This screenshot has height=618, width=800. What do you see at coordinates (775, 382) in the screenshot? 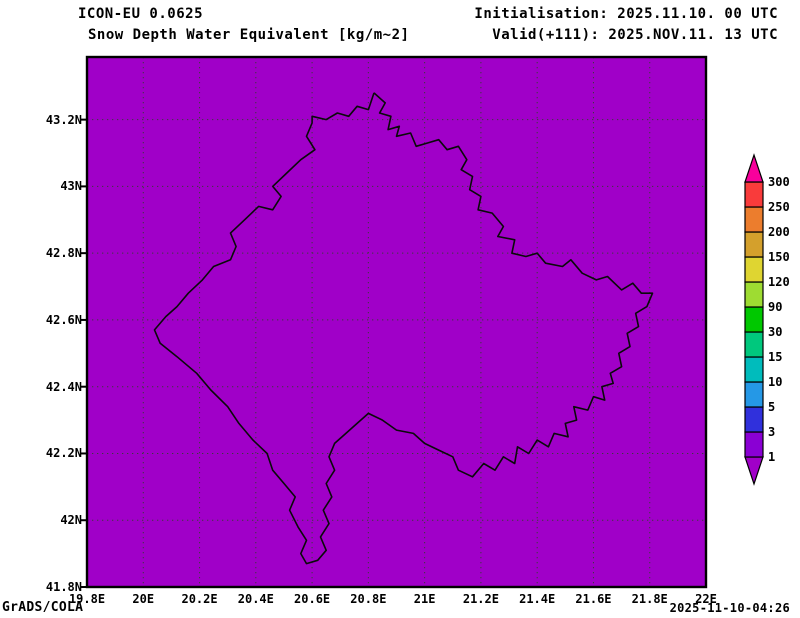
I see `colorbar-level-label: 10` at bounding box center [775, 382].